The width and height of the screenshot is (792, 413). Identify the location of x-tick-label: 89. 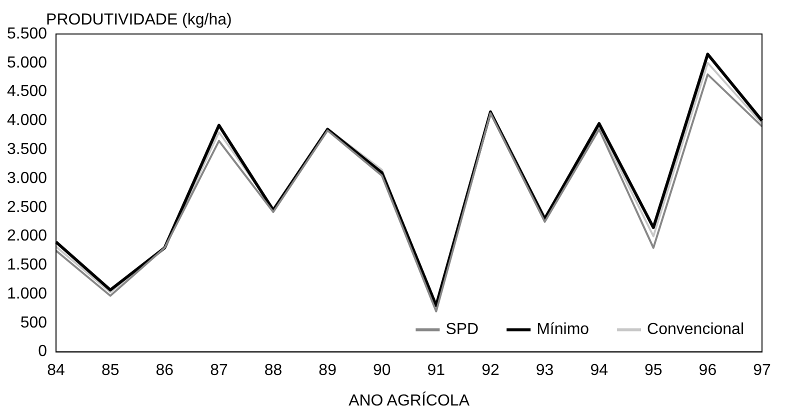
(327, 370).